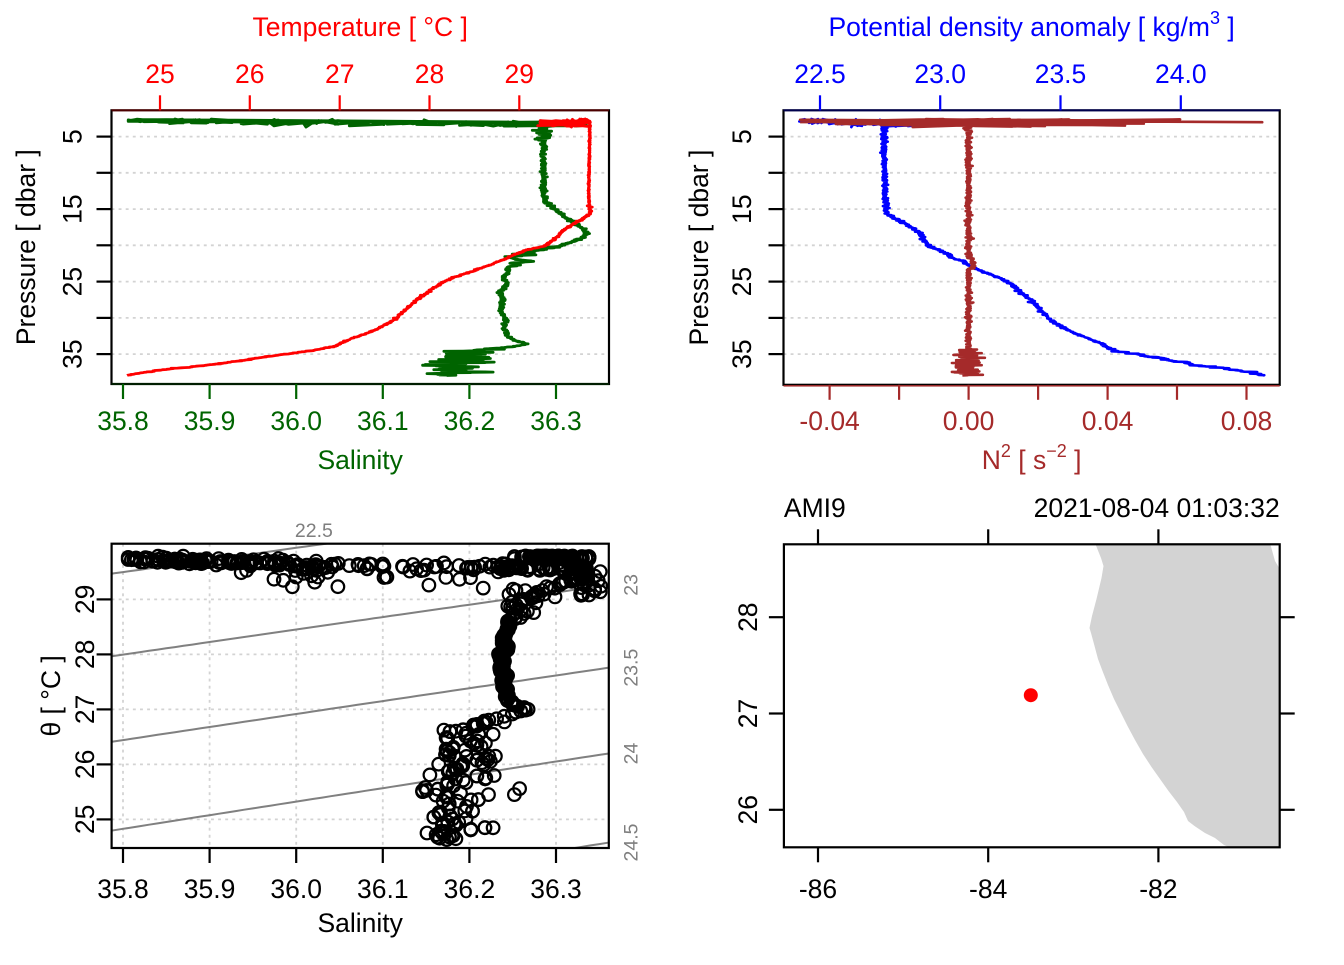 The width and height of the screenshot is (1344, 965). What do you see at coordinates (815, 508) in the screenshot?
I see `svg-text: AMI9` at bounding box center [815, 508].